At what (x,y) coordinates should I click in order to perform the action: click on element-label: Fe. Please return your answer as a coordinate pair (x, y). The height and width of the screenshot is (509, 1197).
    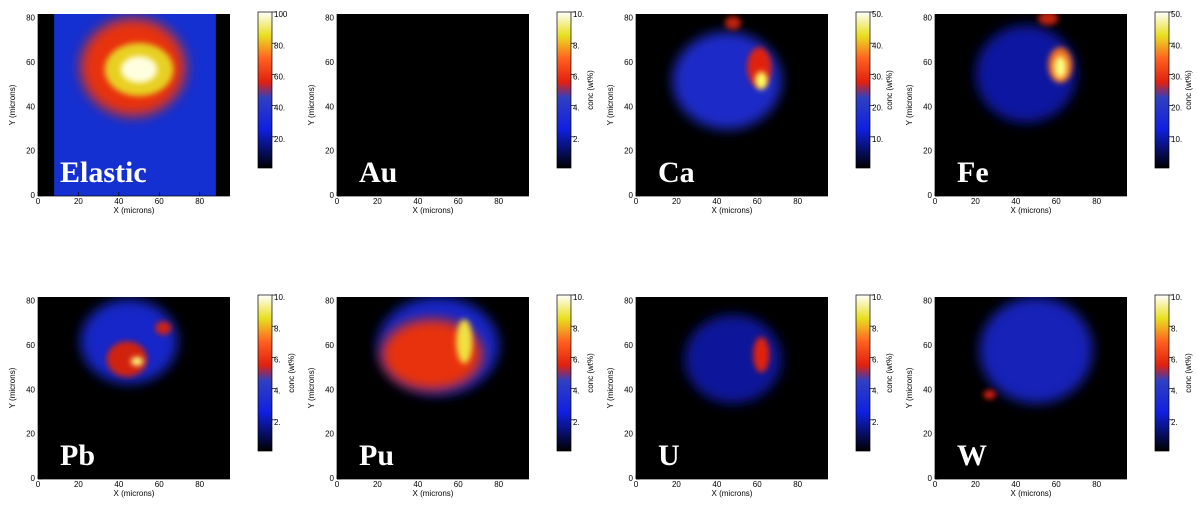
    Looking at the image, I should click on (973, 172).